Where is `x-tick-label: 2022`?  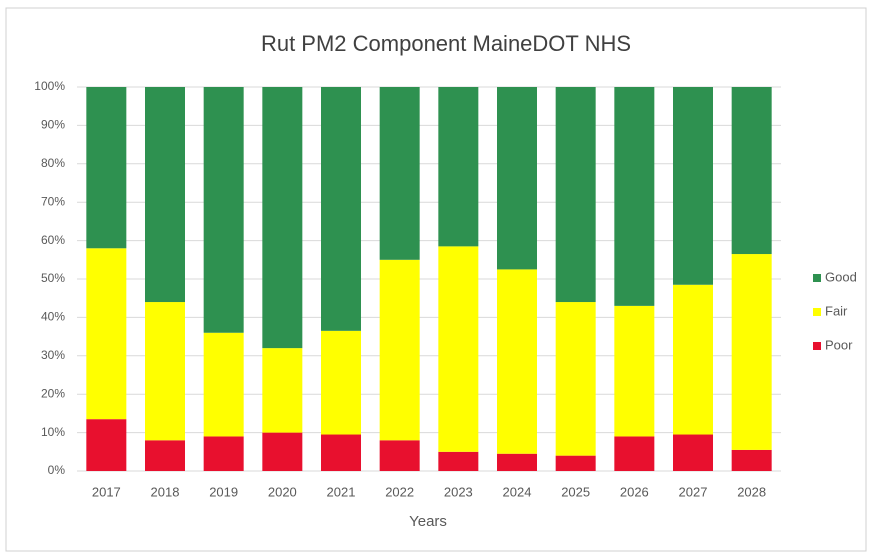
x-tick-label: 2022 is located at coordinates (399, 491).